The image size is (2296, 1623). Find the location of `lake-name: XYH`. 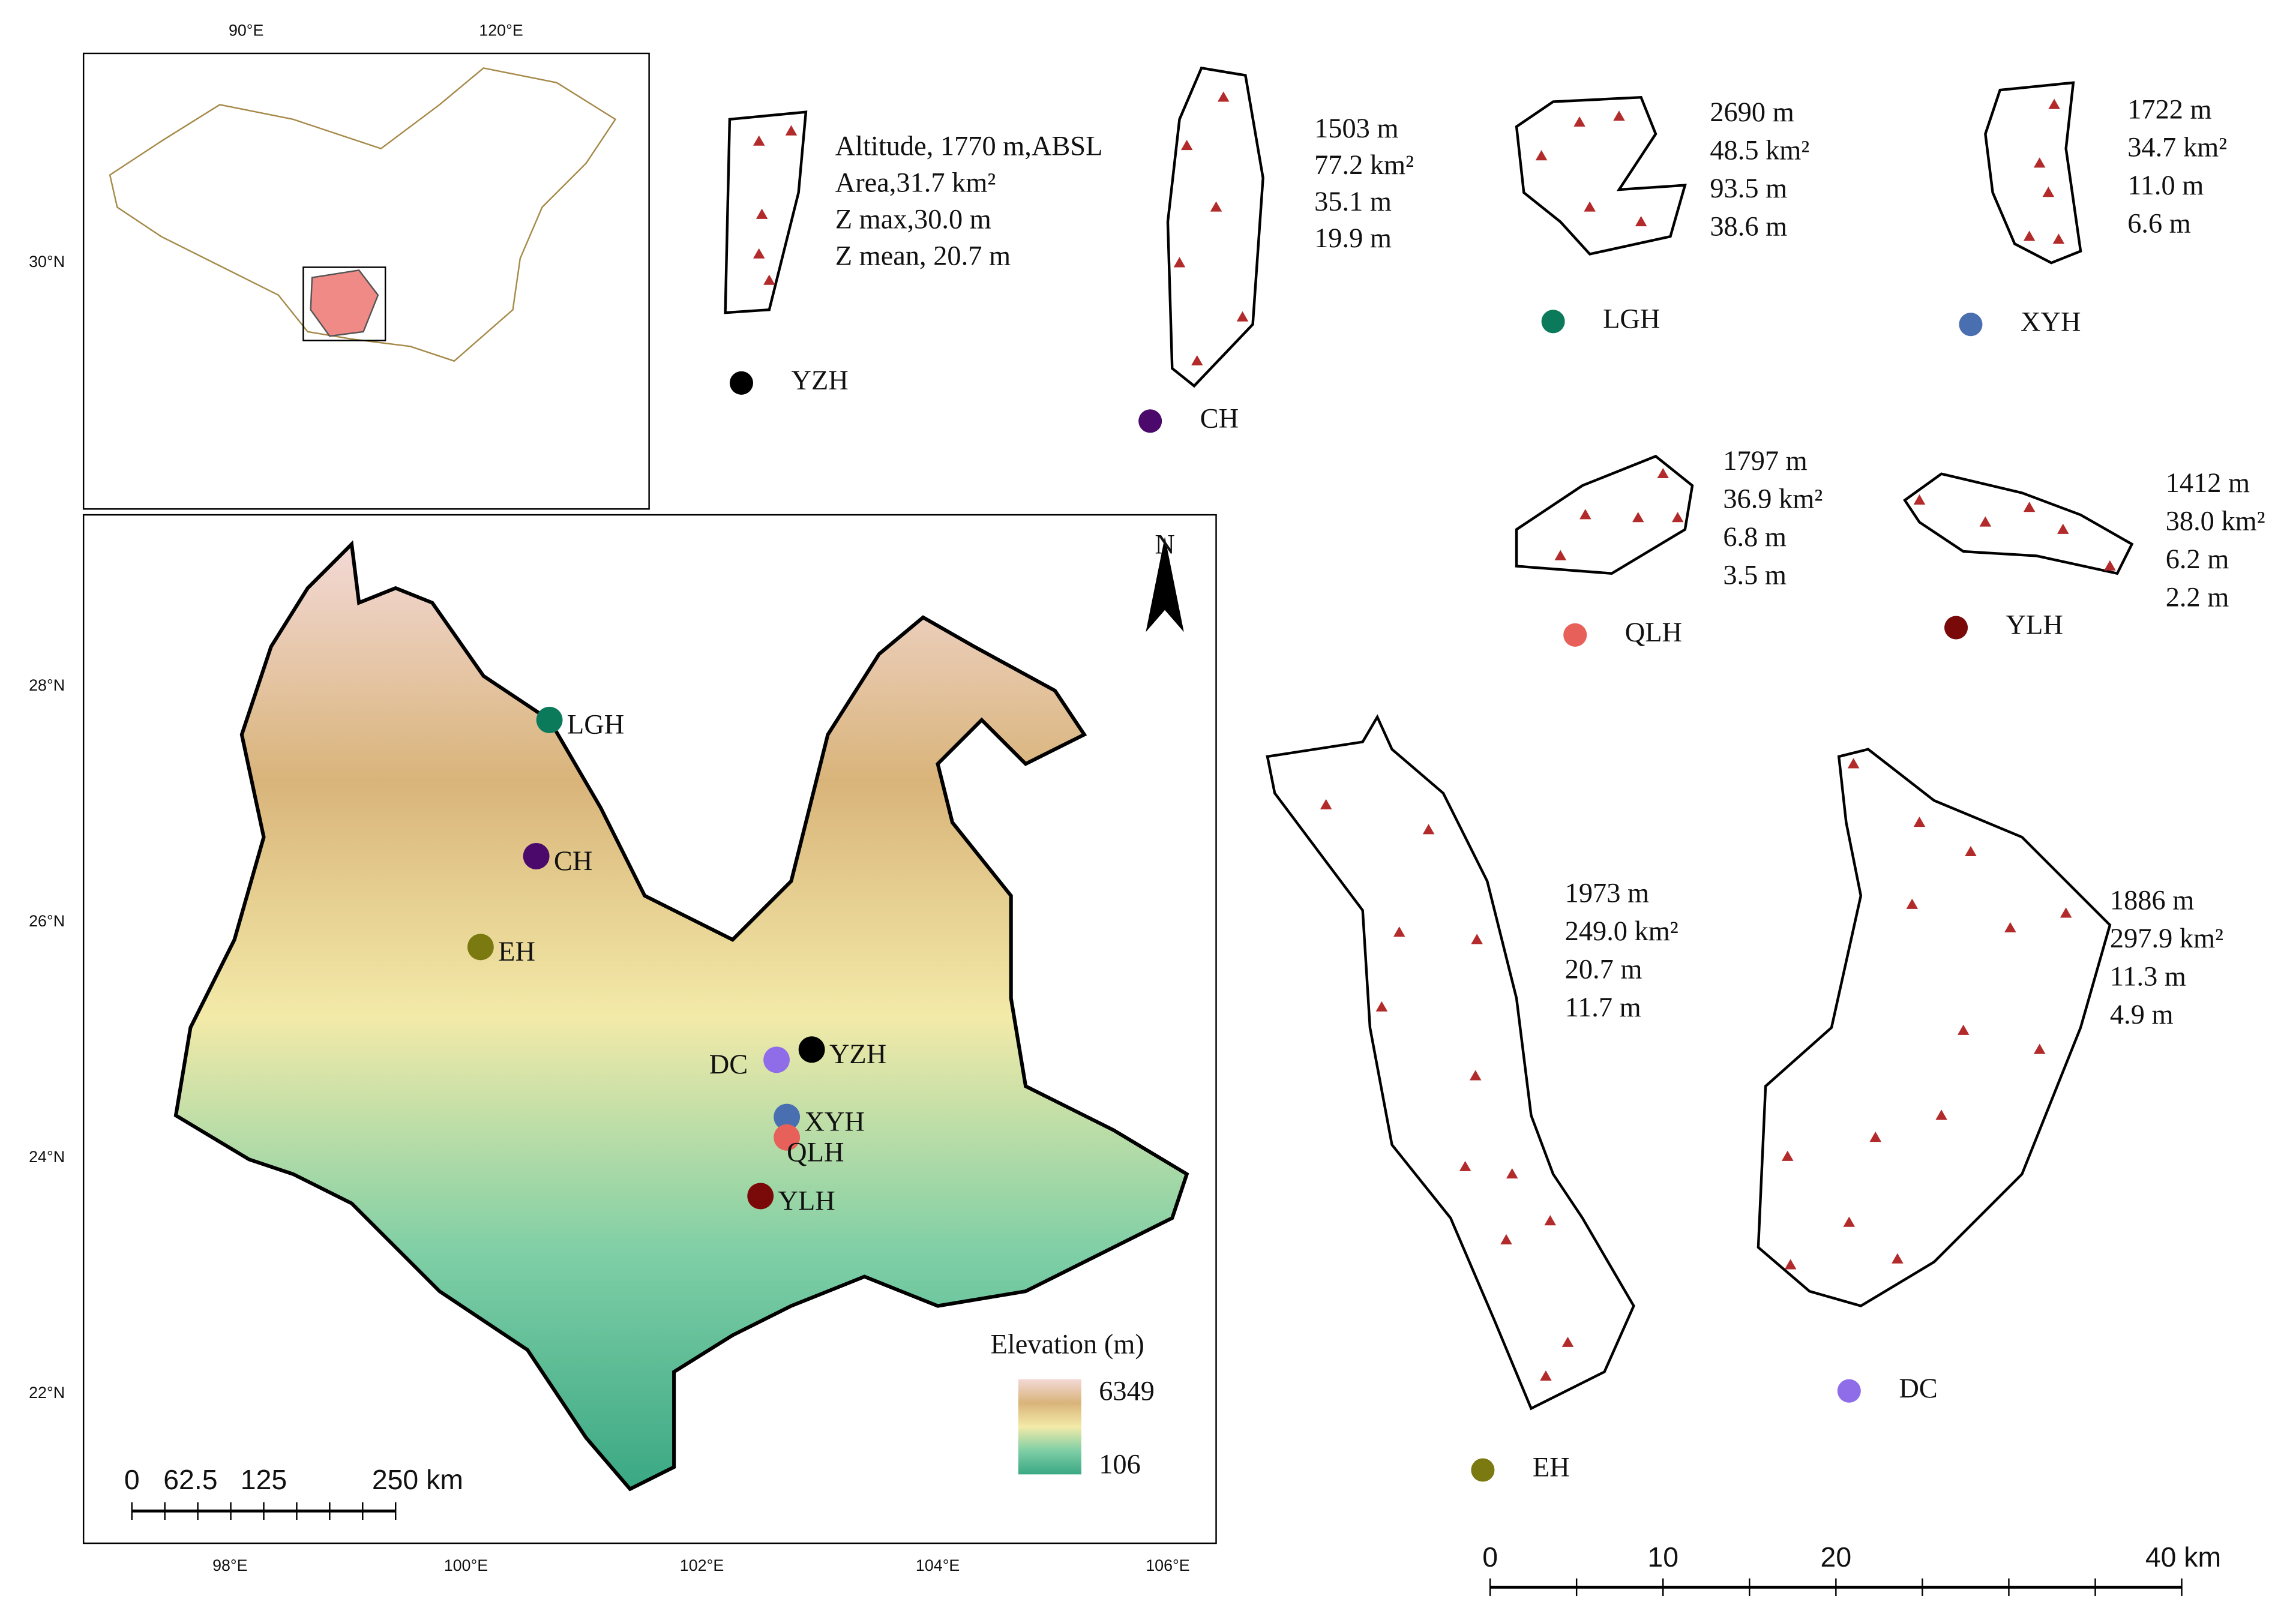

lake-name: XYH is located at coordinates (2051, 322).